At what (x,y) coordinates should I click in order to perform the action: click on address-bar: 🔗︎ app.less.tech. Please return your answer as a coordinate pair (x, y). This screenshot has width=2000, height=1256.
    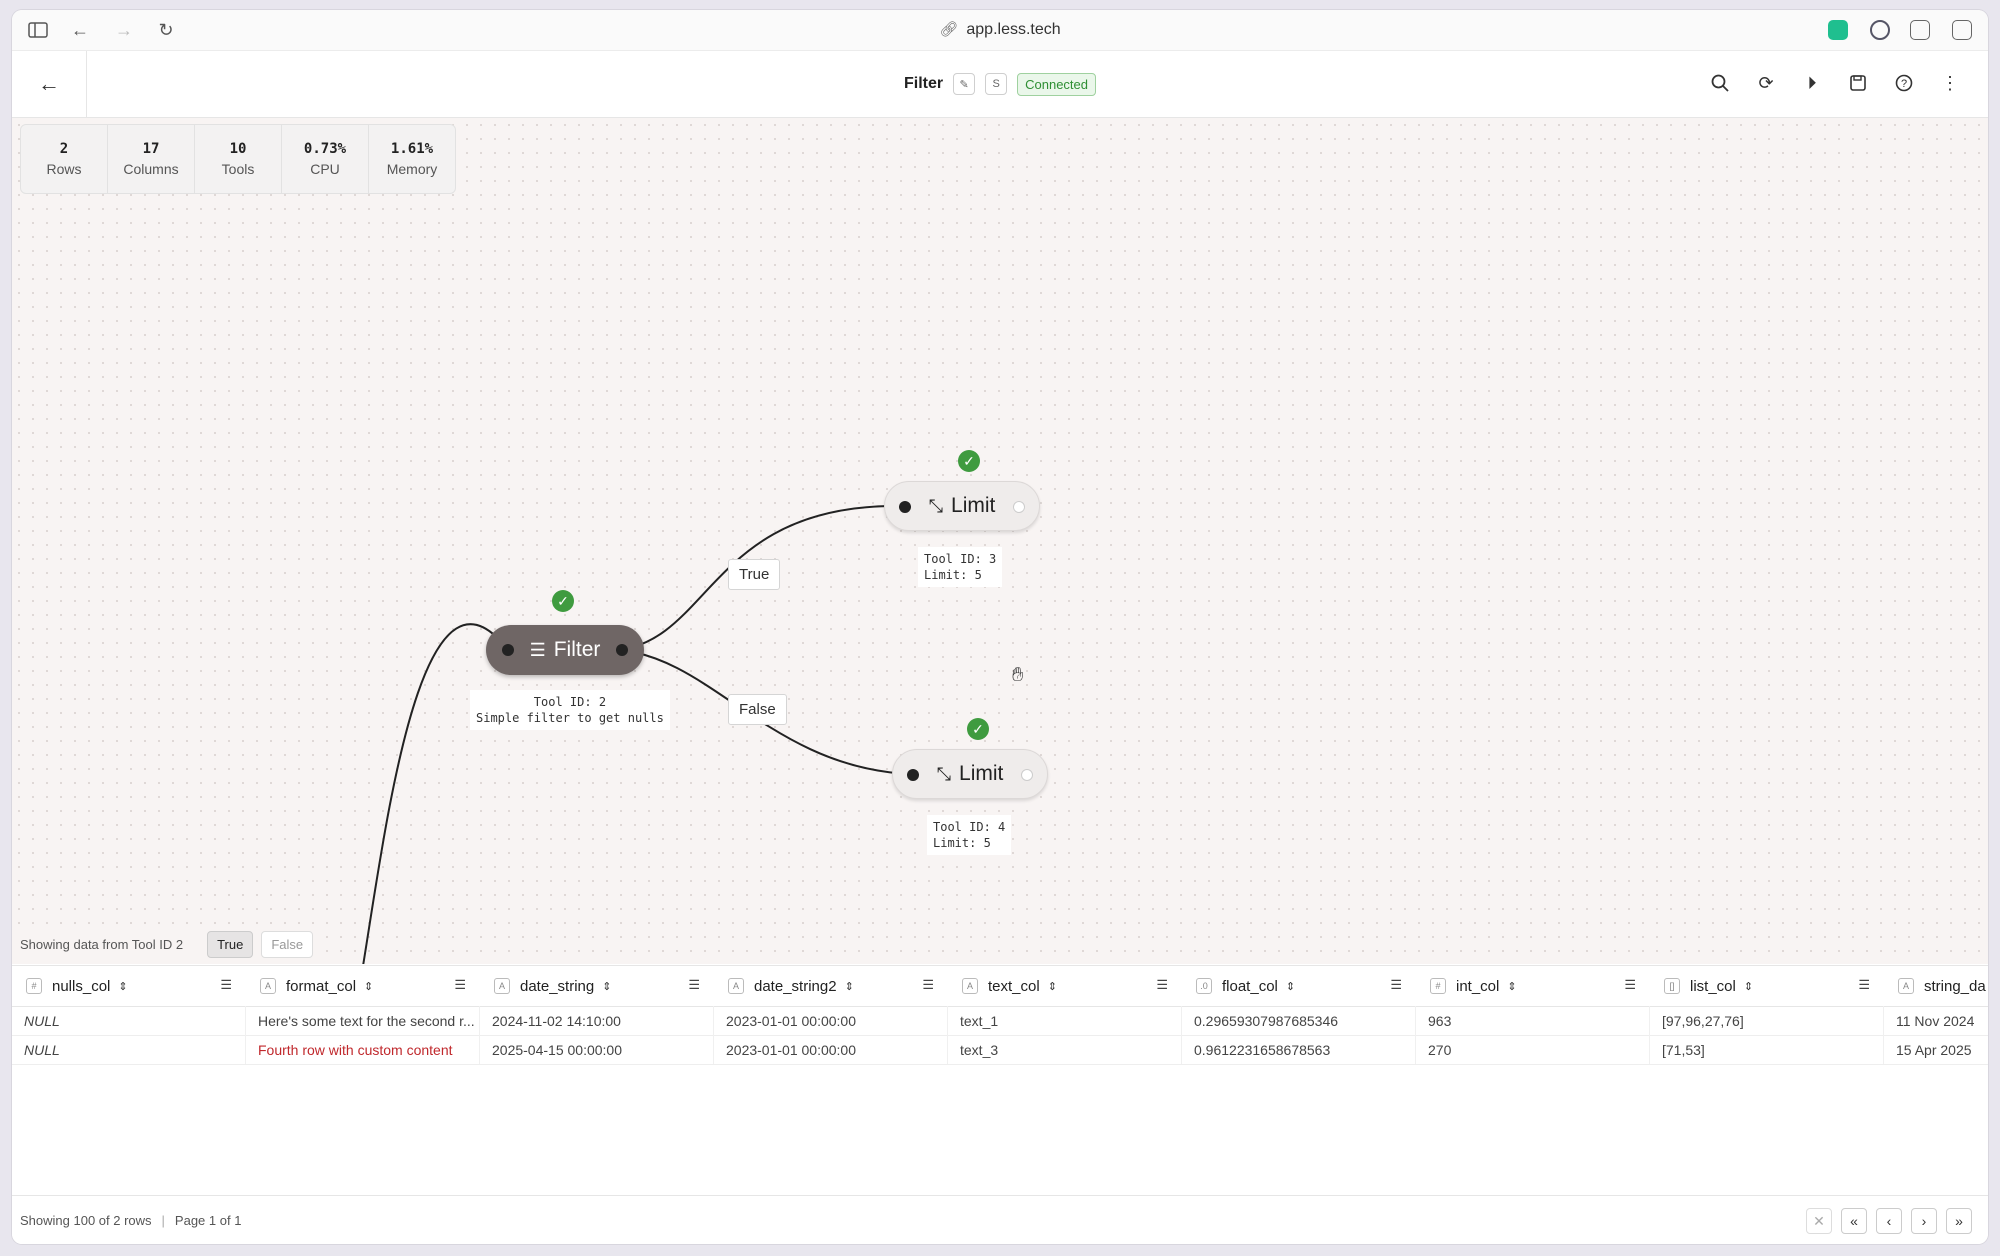
    Looking at the image, I should click on (1000, 29).